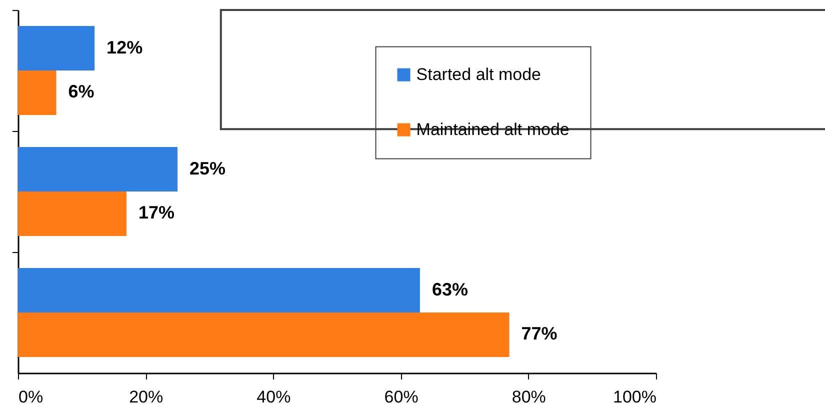 The width and height of the screenshot is (825, 417). I want to click on data-label: 77%, so click(539, 334).